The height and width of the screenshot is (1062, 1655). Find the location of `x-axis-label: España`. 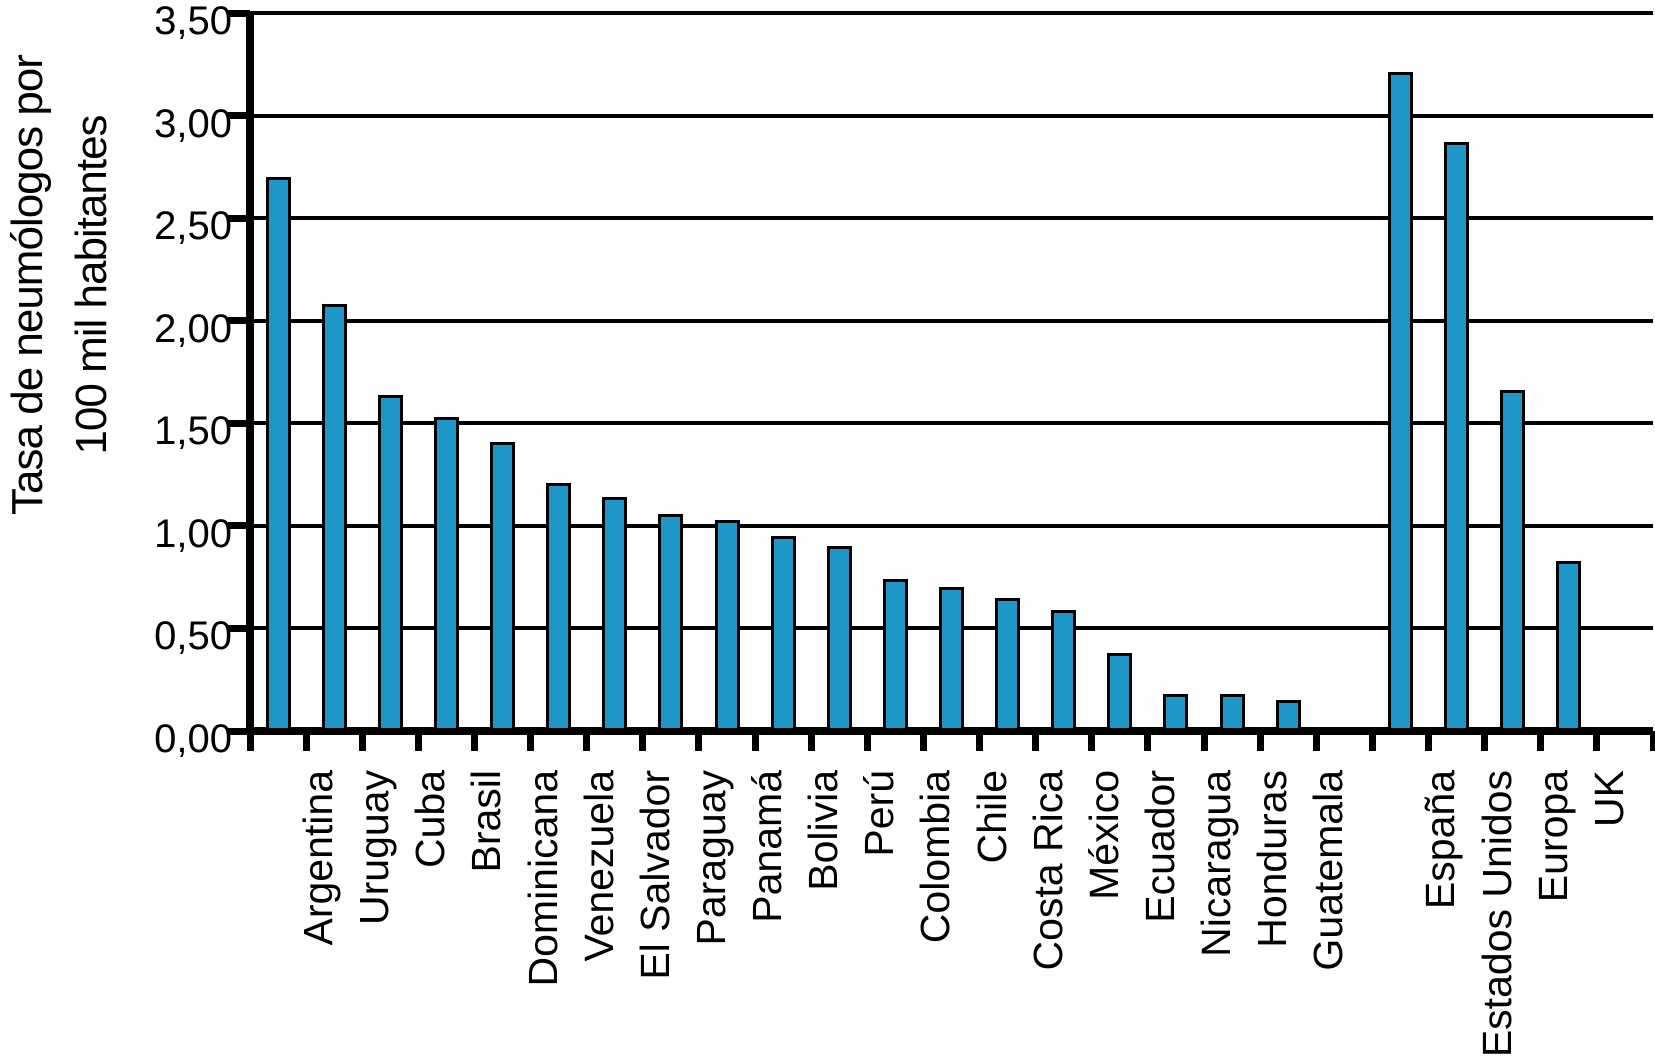

x-axis-label: España is located at coordinates (1440, 840).